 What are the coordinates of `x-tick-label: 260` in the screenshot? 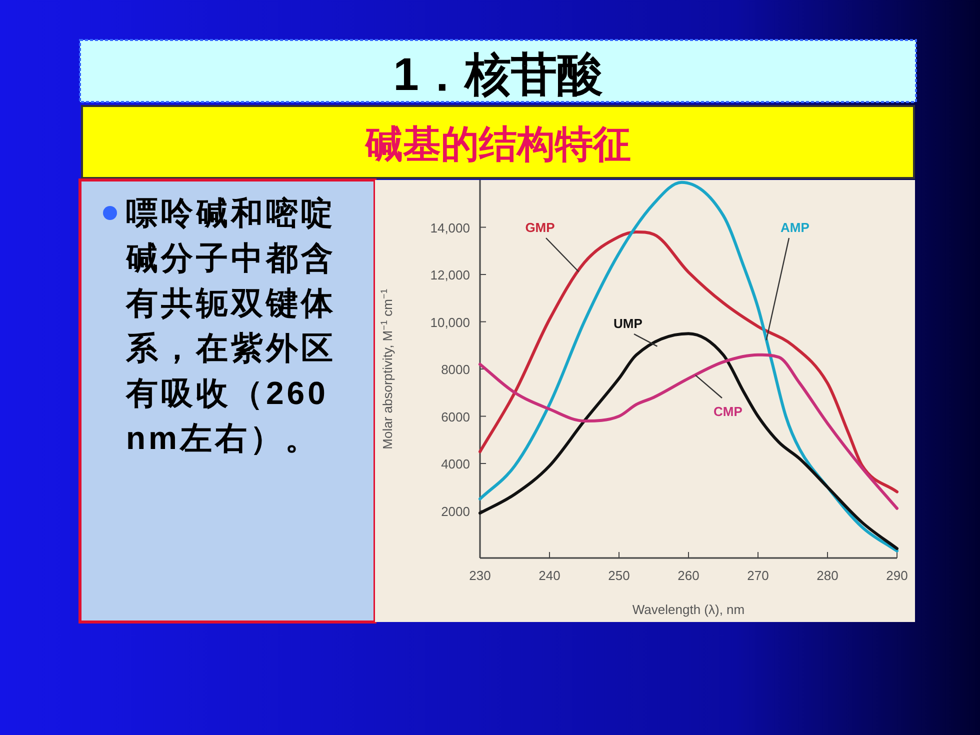 It's located at (689, 575).